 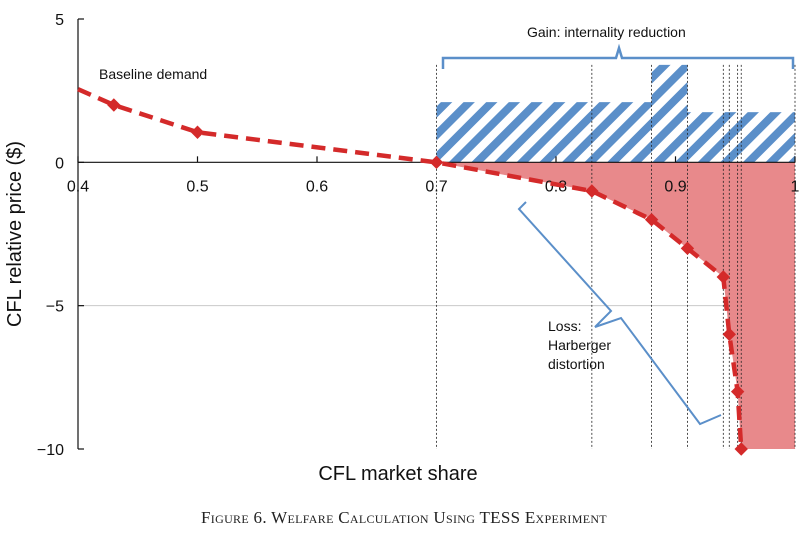 I want to click on y-tick-label-3: −10, so click(x=50, y=450).